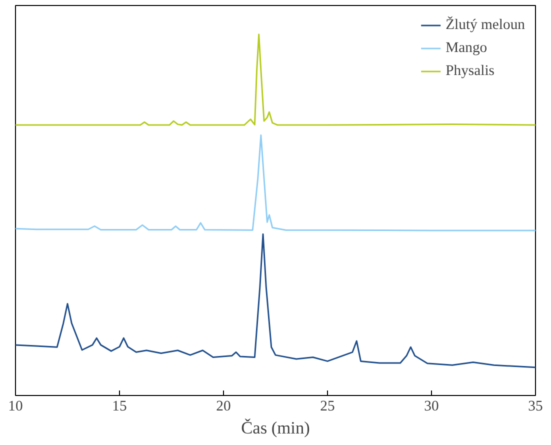 This screenshot has width=551, height=445. I want to click on legend-label: Žlutý meloun, so click(485, 25).